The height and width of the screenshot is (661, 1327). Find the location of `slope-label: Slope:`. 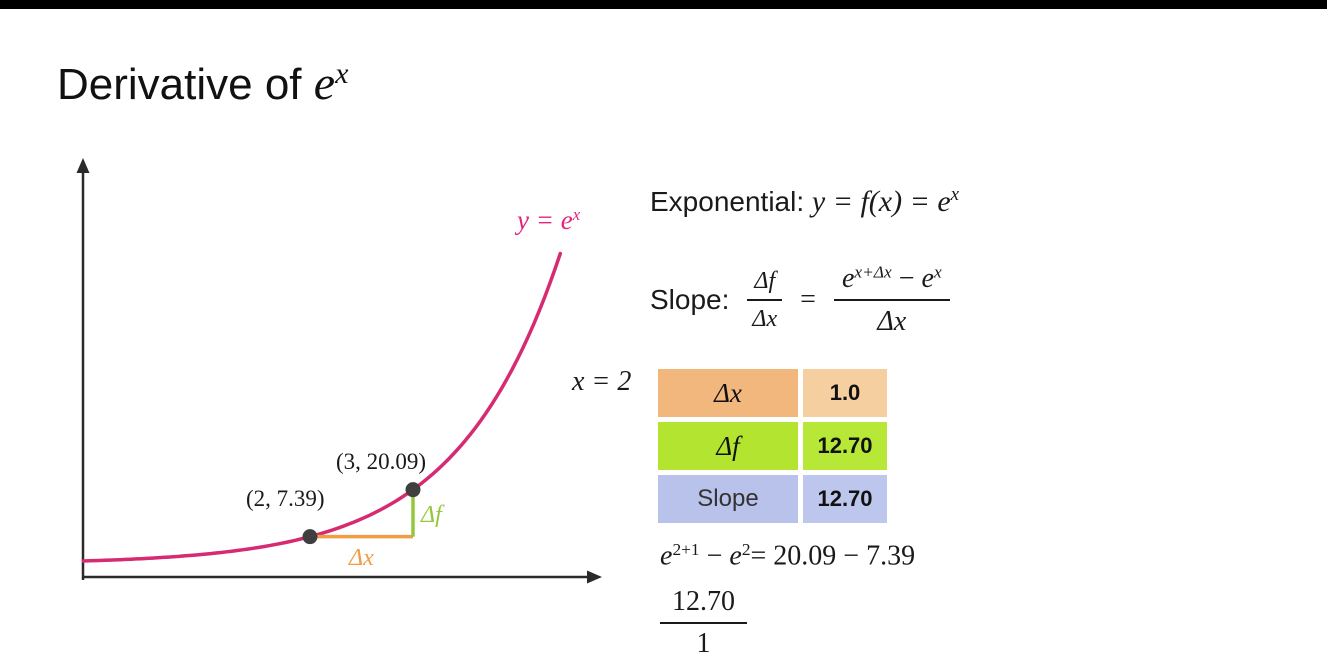

slope-label: Slope: is located at coordinates (690, 299).